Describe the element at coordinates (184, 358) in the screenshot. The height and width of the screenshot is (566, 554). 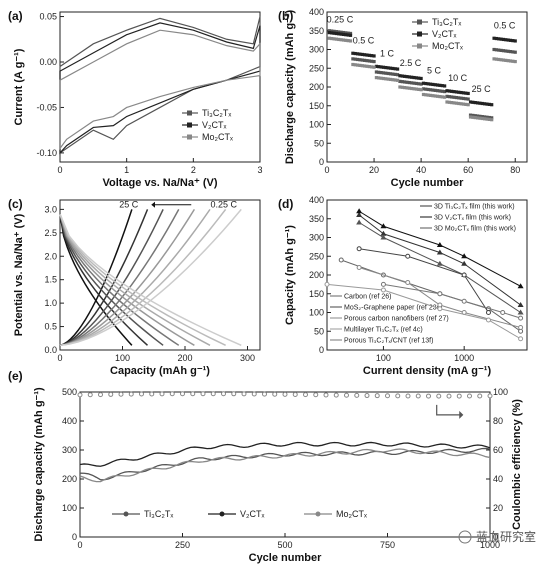
I see `x-tick-label: 200` at that location.